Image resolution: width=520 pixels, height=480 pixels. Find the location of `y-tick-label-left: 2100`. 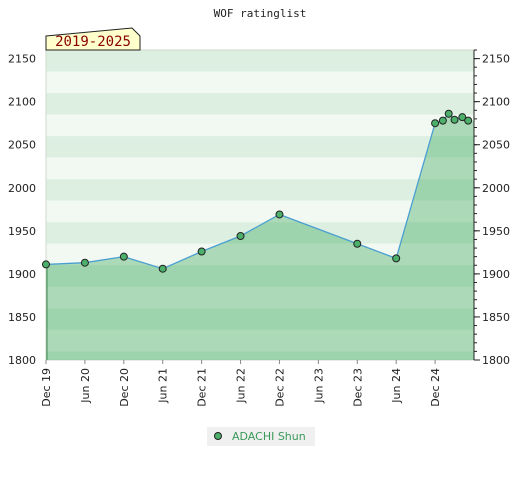

y-tick-label-left: 2100 is located at coordinates (22, 102).